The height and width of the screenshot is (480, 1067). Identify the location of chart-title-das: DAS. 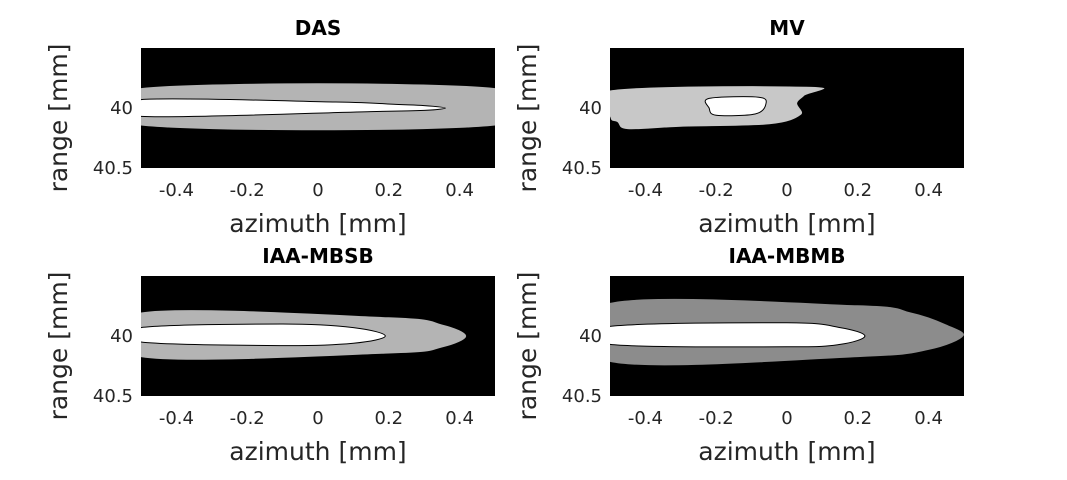
(318, 28).